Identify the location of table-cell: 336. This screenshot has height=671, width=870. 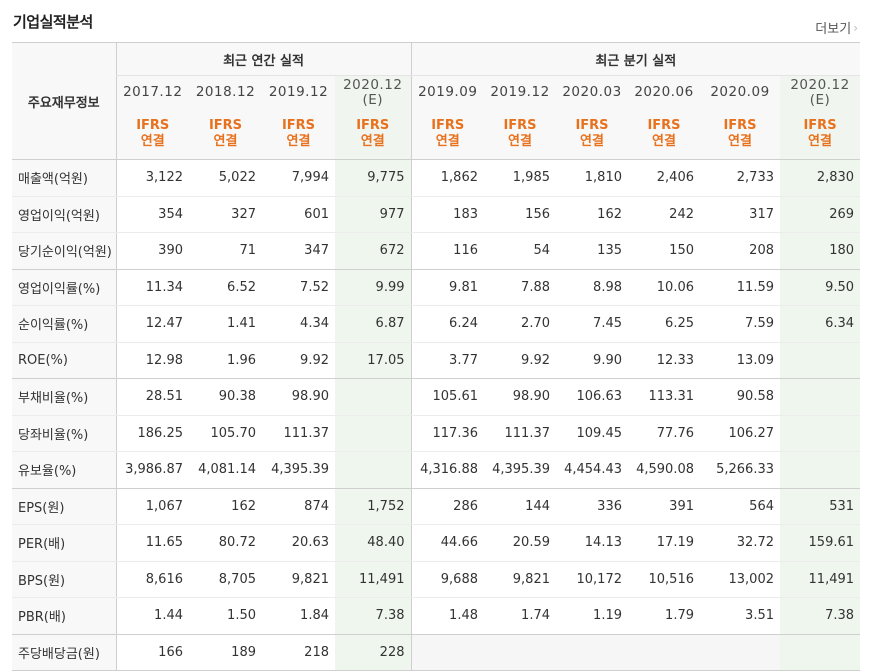
(592, 506).